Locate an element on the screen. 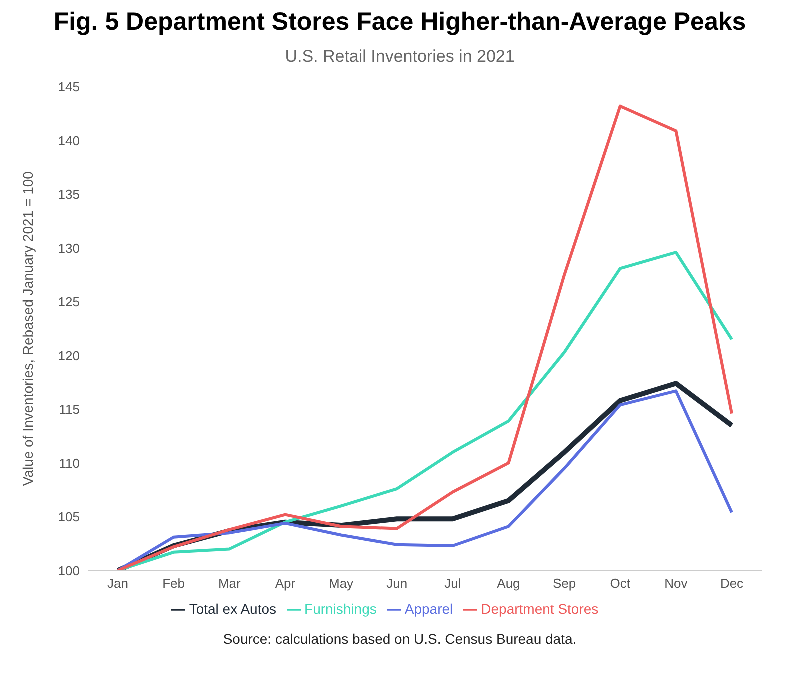  x-tick-label: Nov is located at coordinates (676, 583).